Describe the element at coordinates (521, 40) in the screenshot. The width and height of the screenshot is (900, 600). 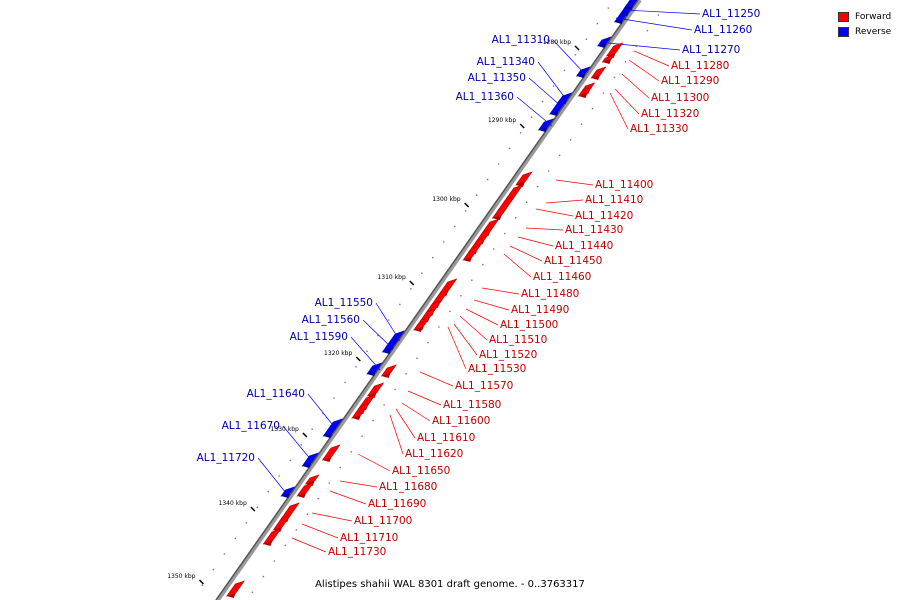
I see `gene-label-AL1_11310: AL1_11310` at that location.